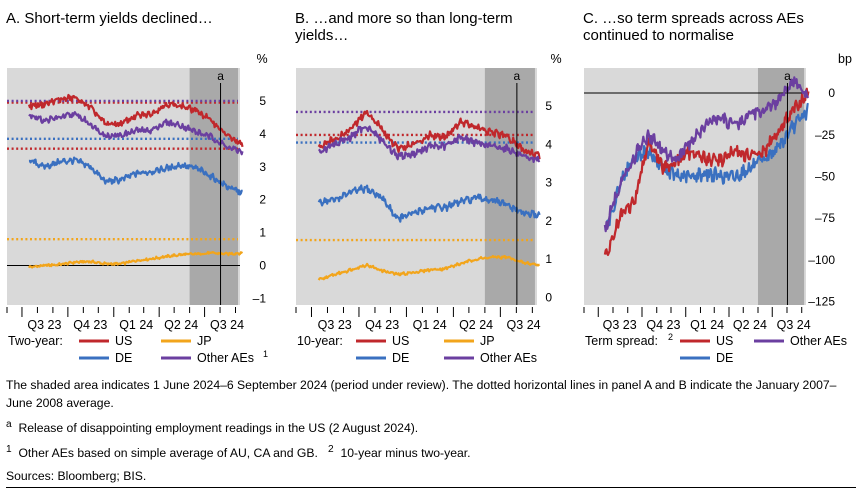 The width and height of the screenshot is (866, 491). Describe the element at coordinates (265, 354) in the screenshot. I see `legend-superscript: 1` at that location.